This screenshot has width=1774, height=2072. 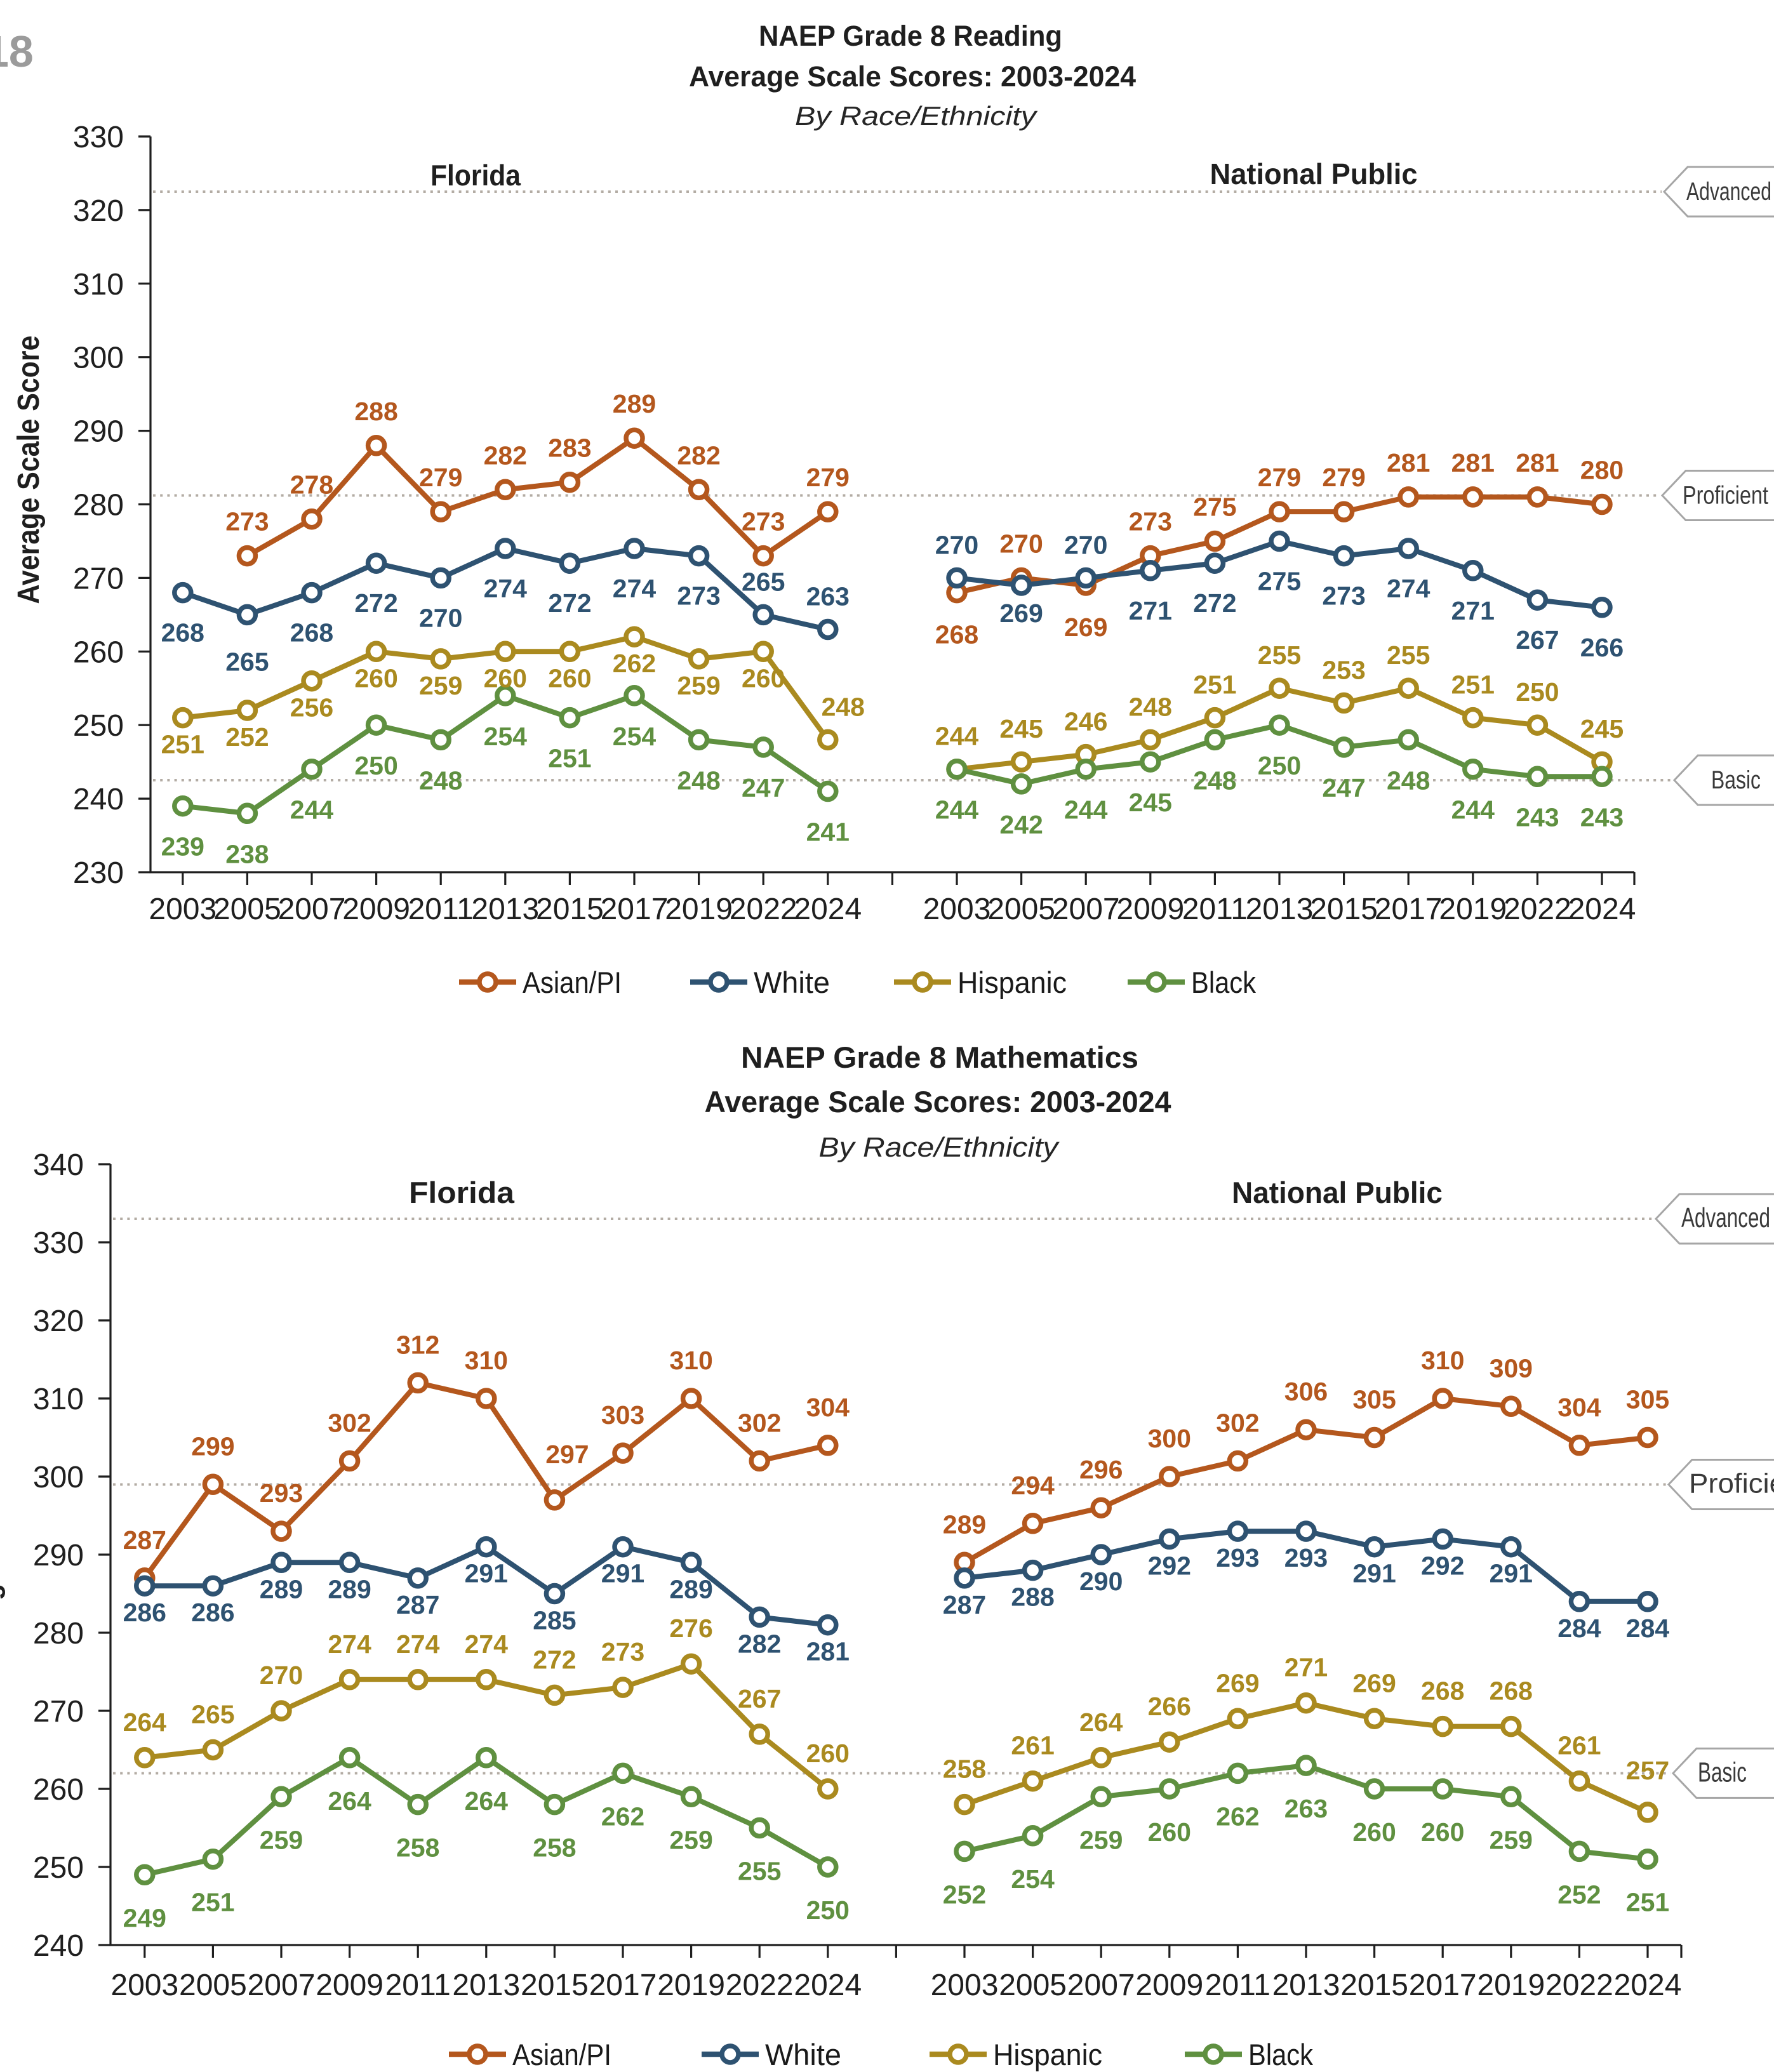 What do you see at coordinates (417, 1344) in the screenshot?
I see `svg-text: 312` at bounding box center [417, 1344].